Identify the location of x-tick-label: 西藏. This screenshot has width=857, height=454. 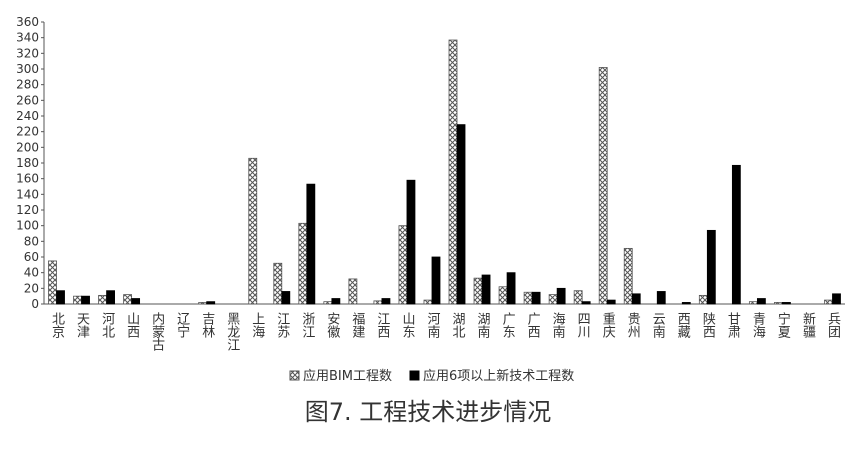
(683, 325).